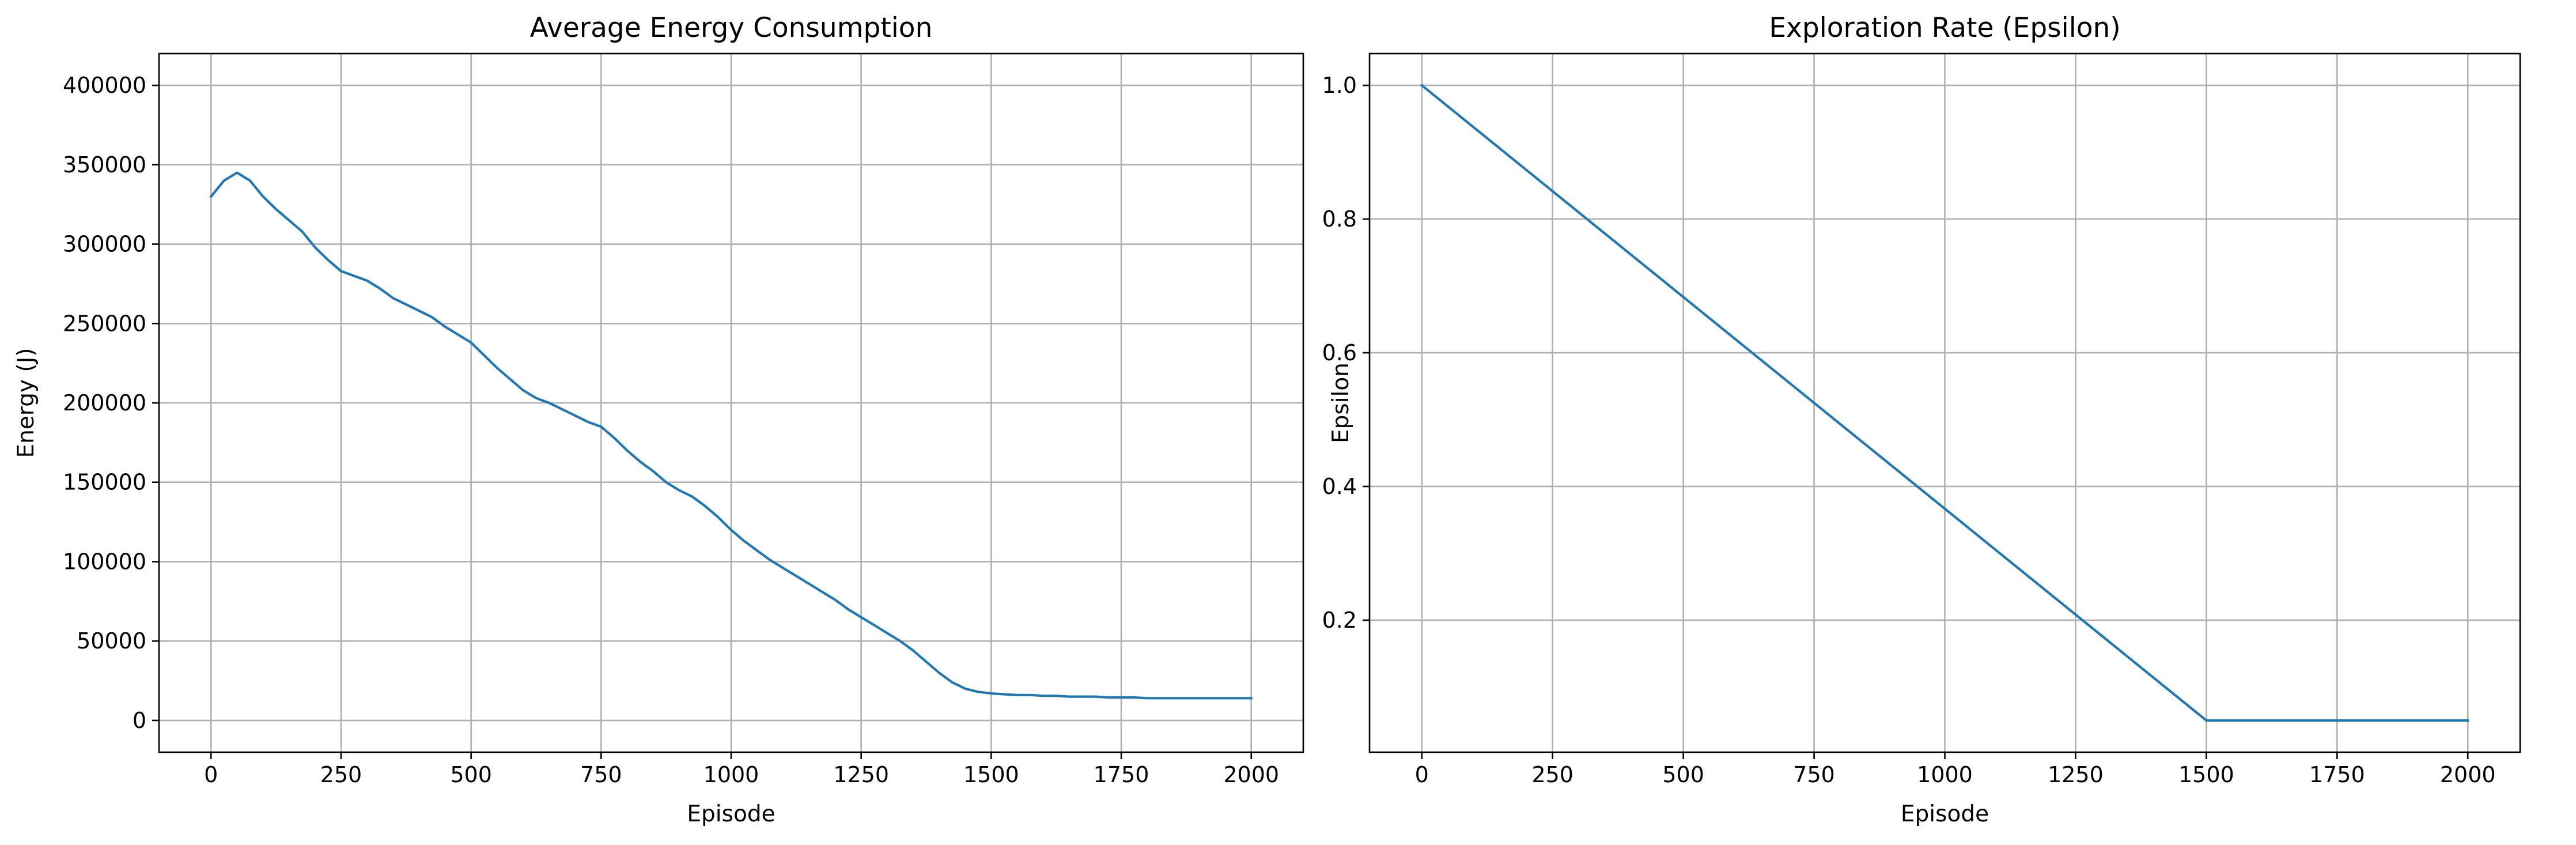  Describe the element at coordinates (1339, 487) in the screenshot. I see `epsilon-y-tick-label: 0.4` at that location.